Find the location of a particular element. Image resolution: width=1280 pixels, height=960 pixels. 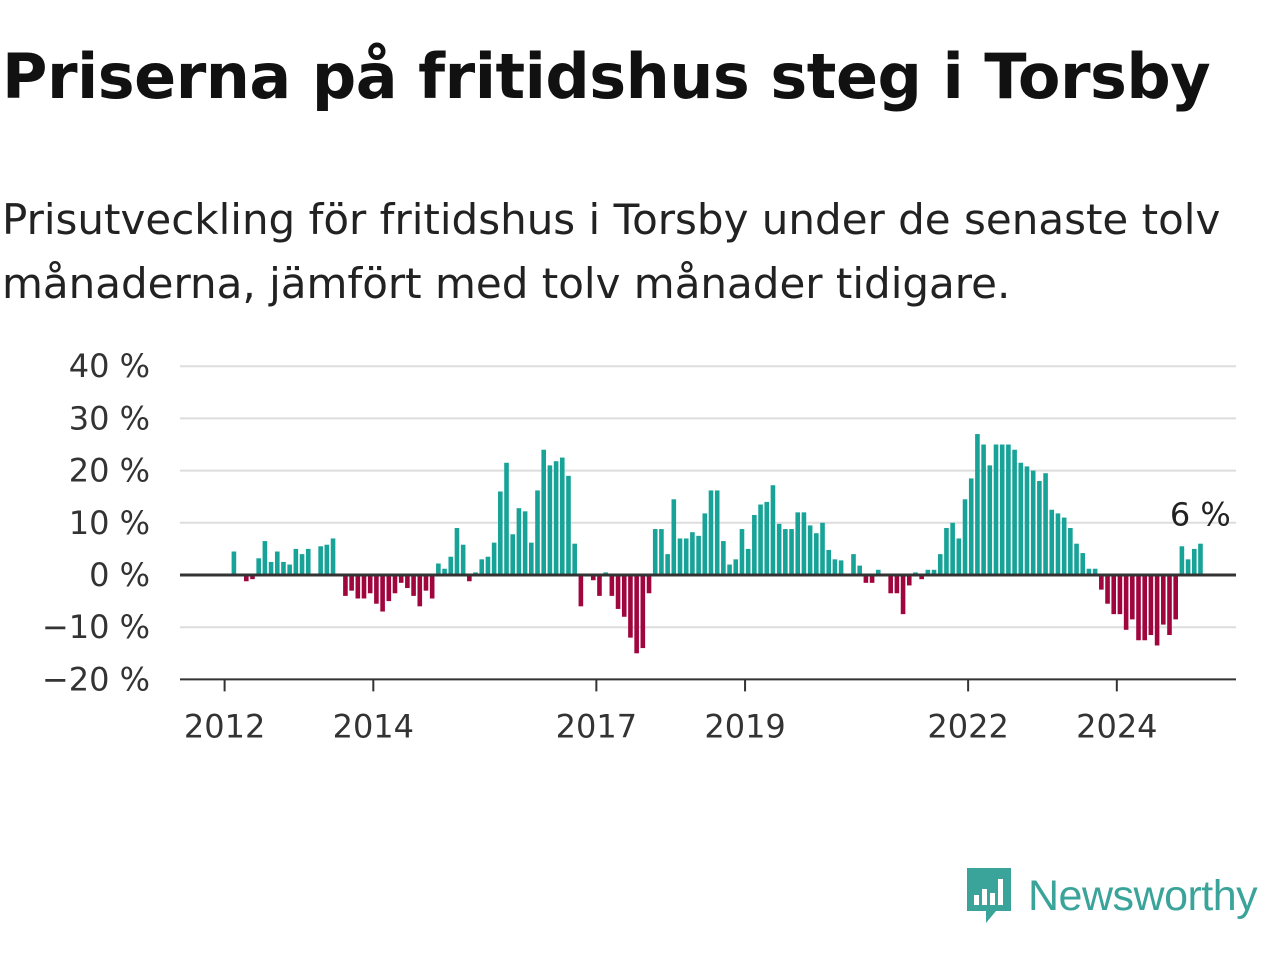

y-tick-label: 20 % is located at coordinates (109, 471).